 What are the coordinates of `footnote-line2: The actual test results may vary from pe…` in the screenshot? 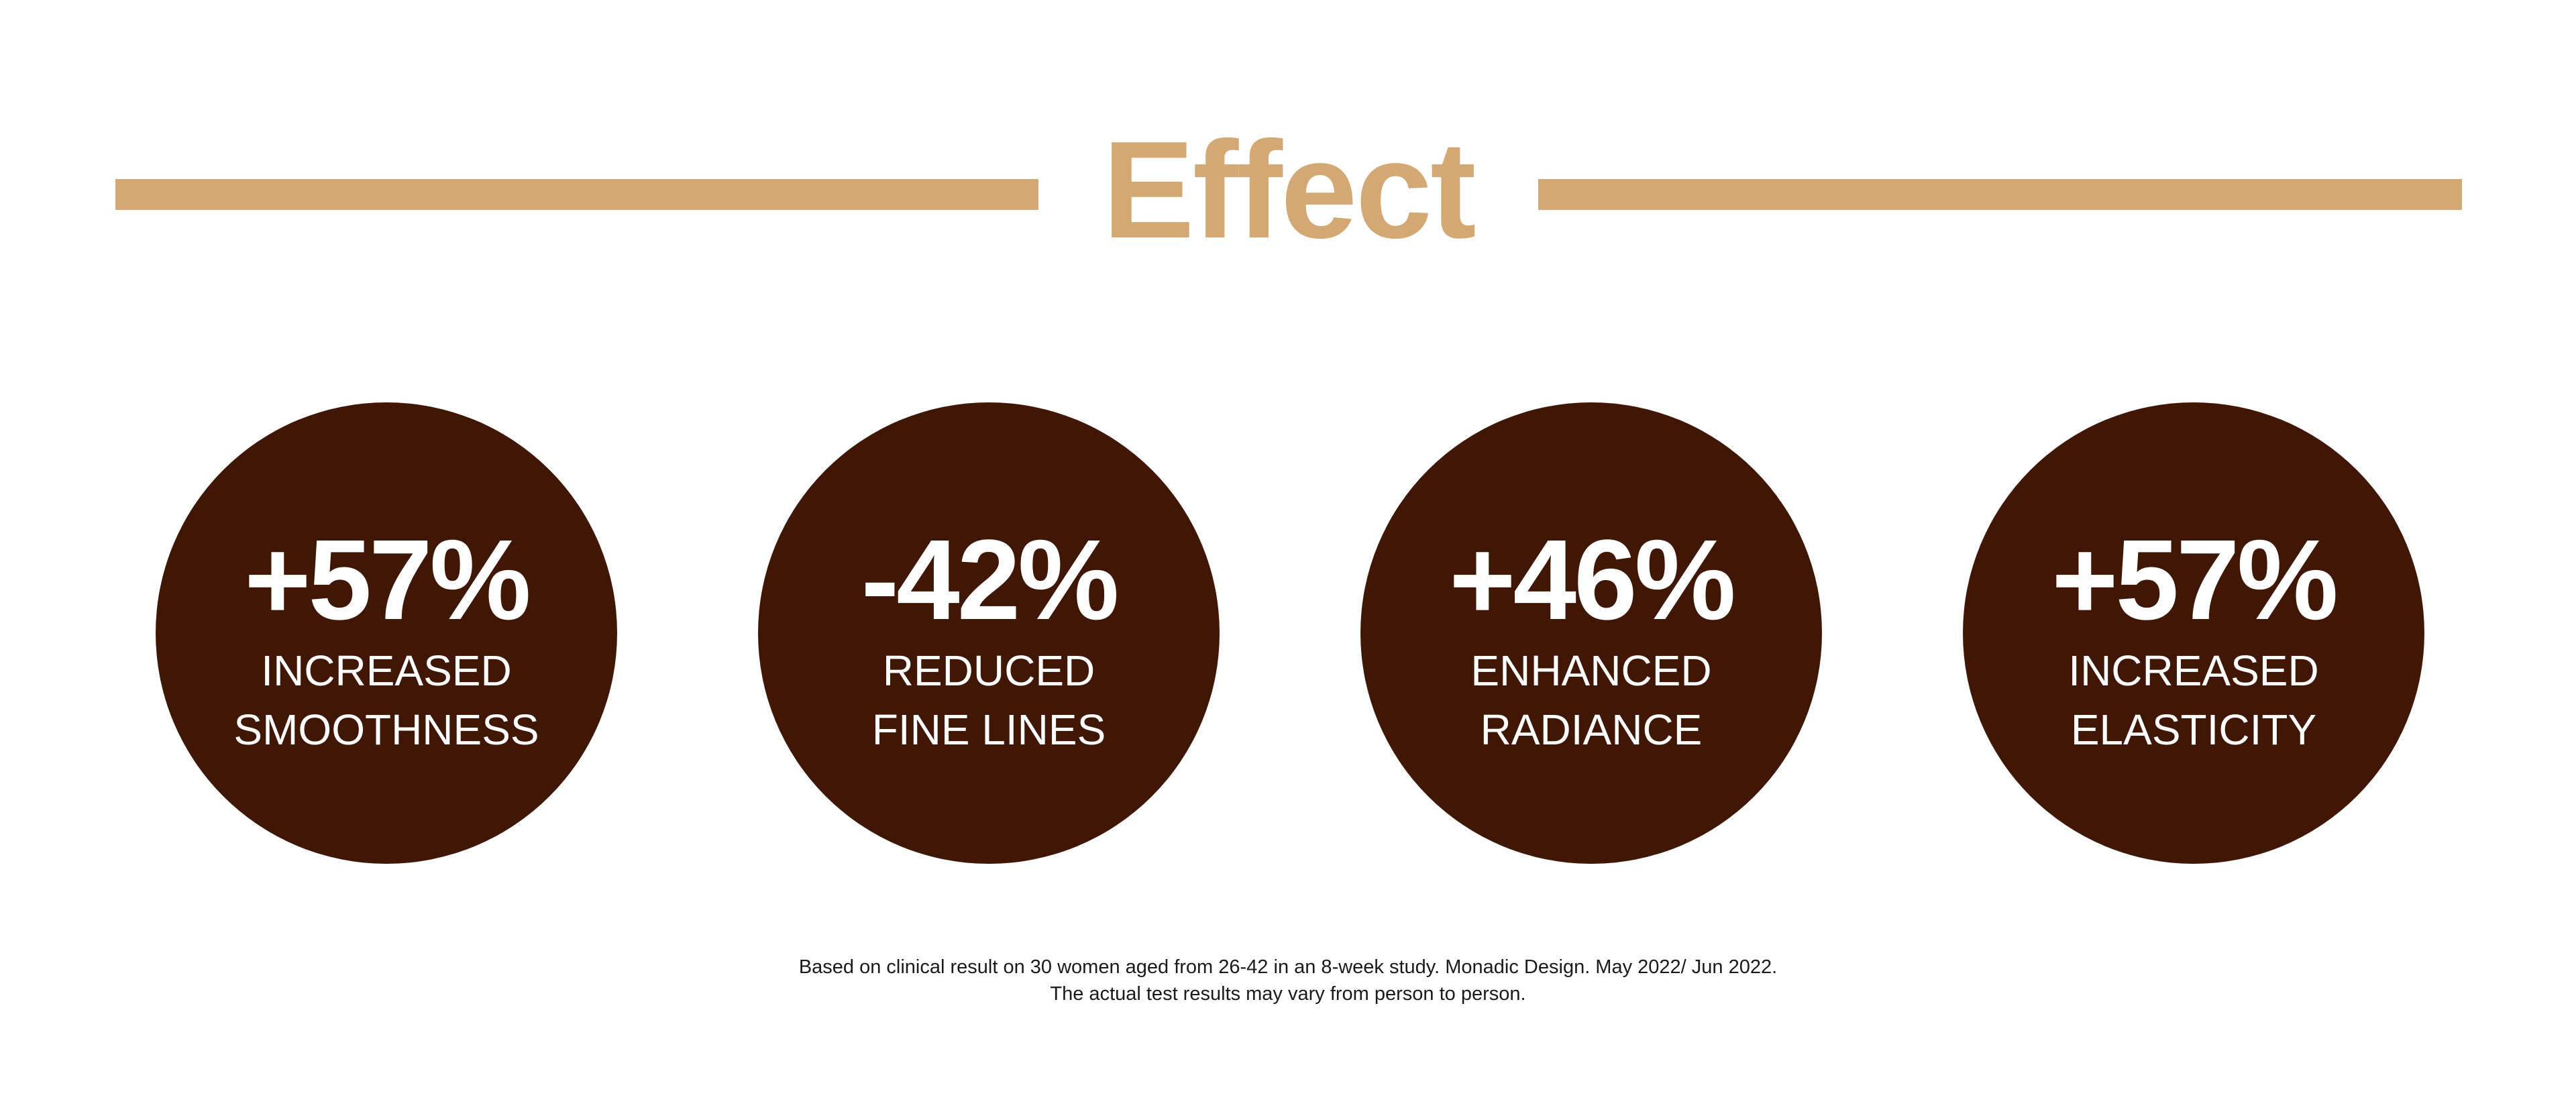 It's located at (1288, 994).